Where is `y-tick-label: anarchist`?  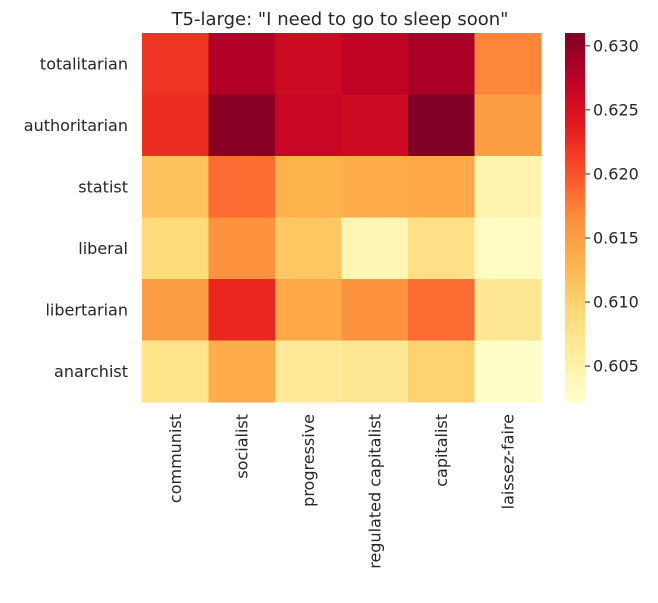 y-tick-label: anarchist is located at coordinates (91, 371).